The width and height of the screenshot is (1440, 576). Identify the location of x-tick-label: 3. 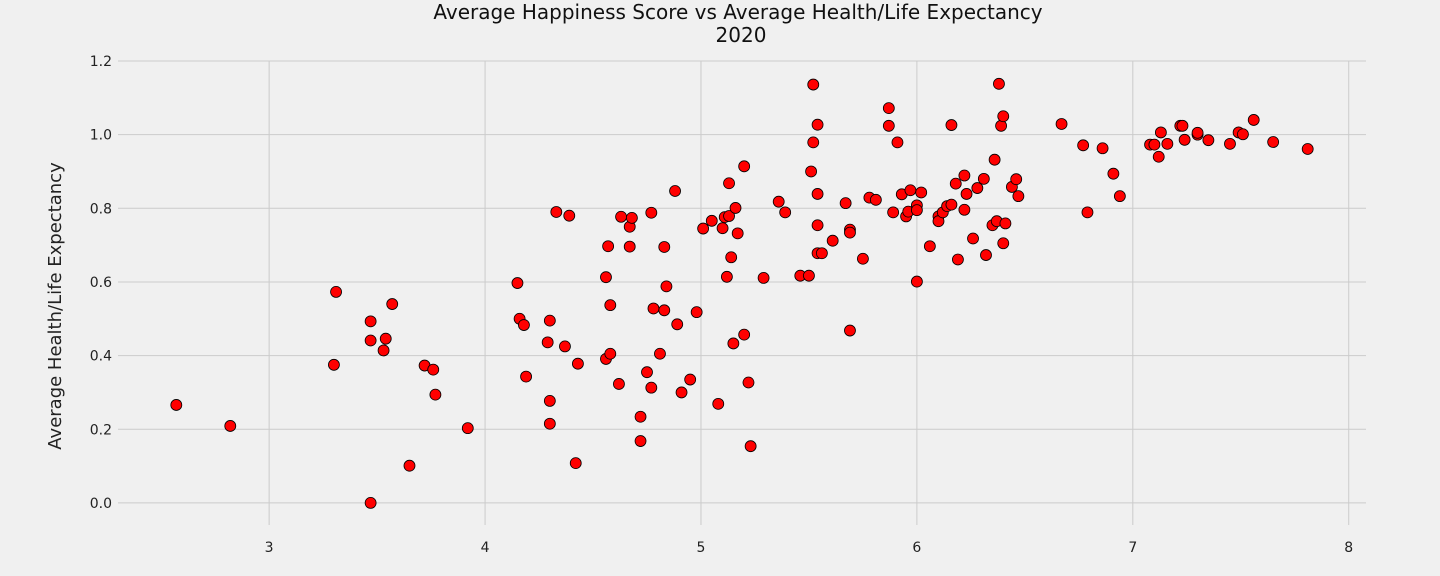
(269, 548).